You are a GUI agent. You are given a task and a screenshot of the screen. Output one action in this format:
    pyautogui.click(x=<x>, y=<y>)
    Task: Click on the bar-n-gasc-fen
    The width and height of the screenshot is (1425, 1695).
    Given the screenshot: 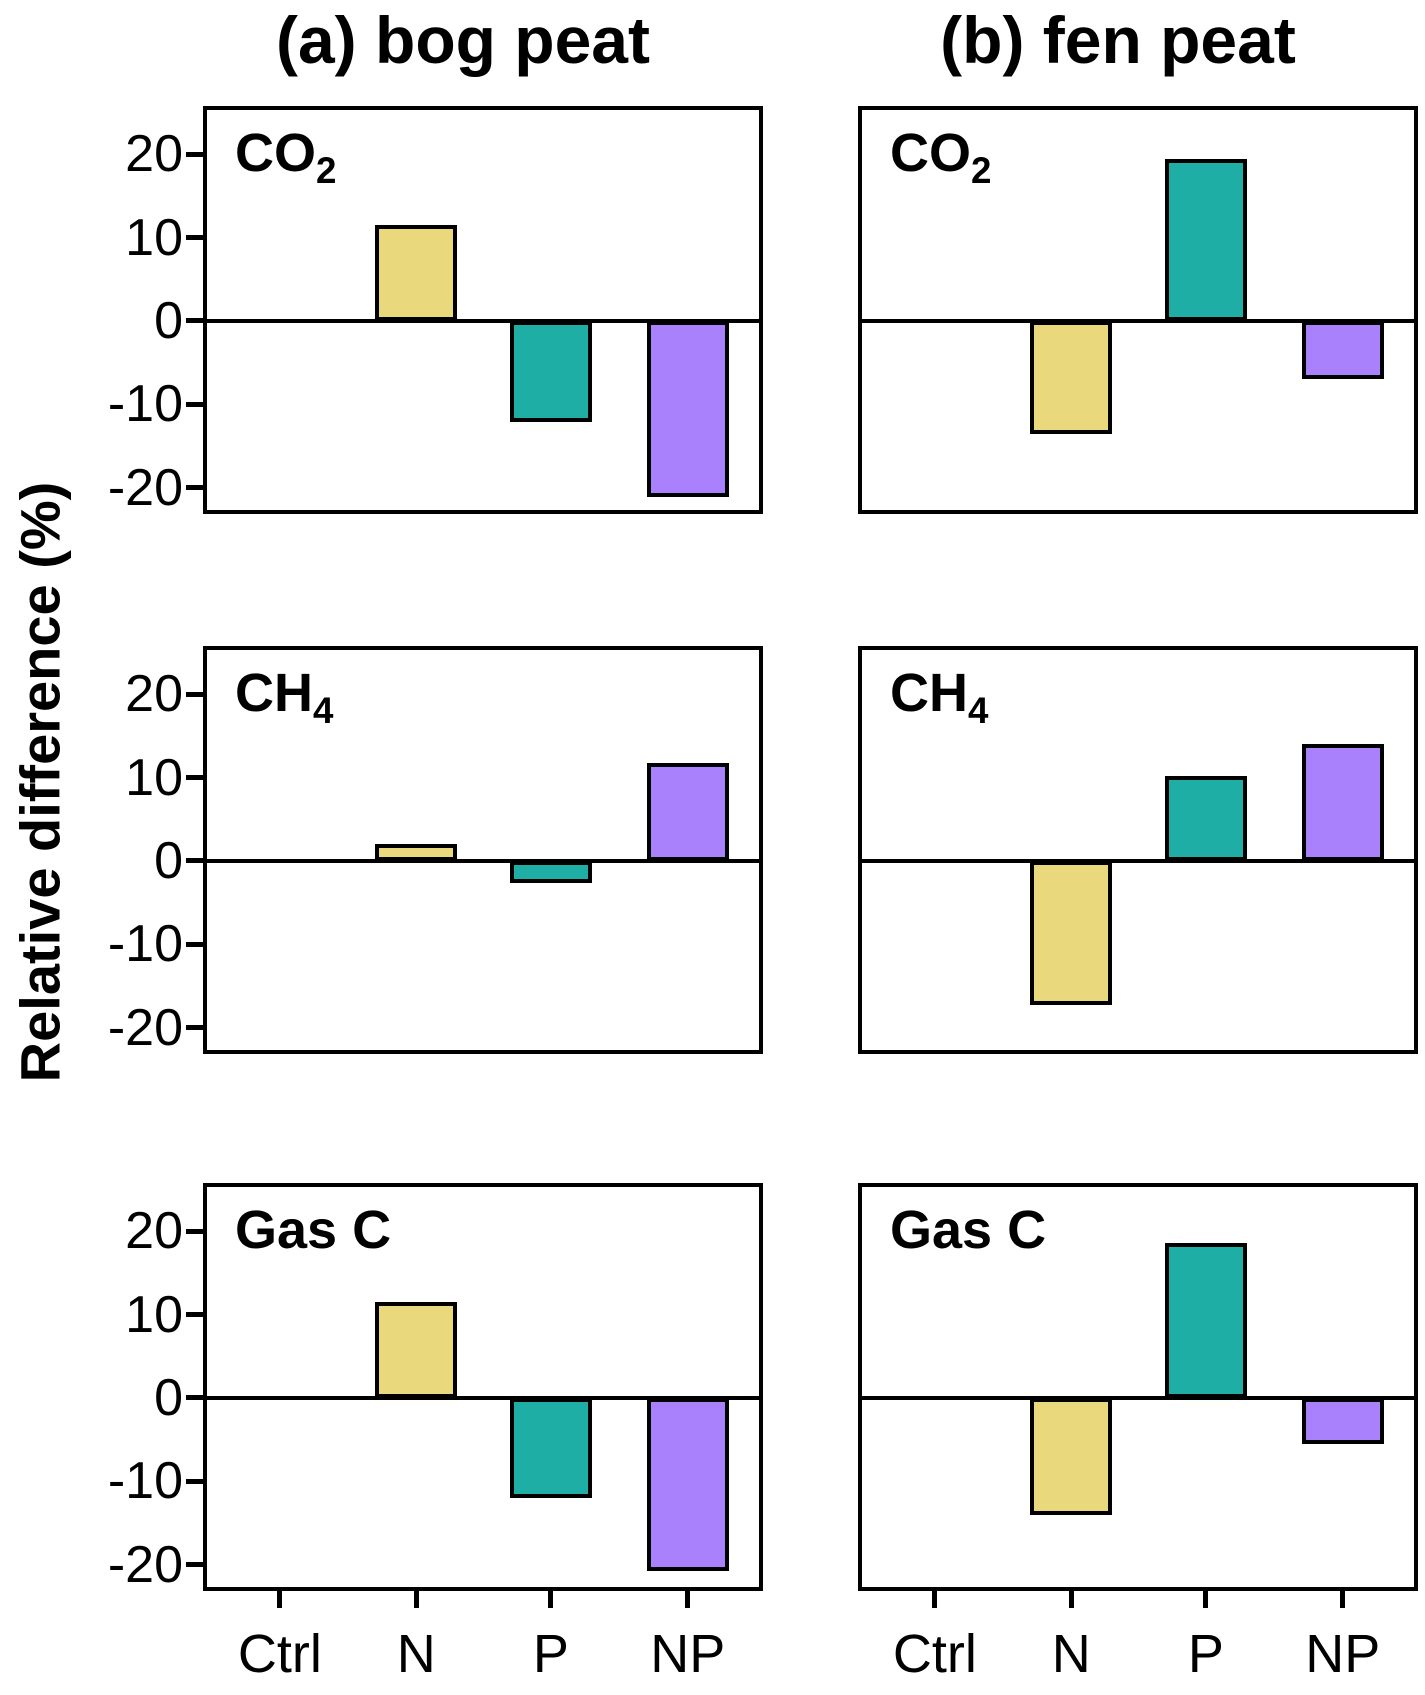 What is the action you would take?
    pyautogui.click(x=1071, y=1456)
    